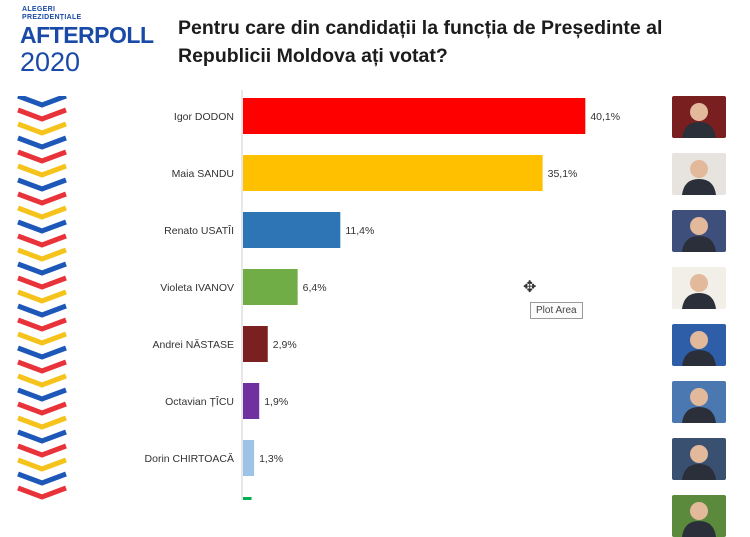  I want to click on move-cursor-icon: ✥, so click(530, 287).